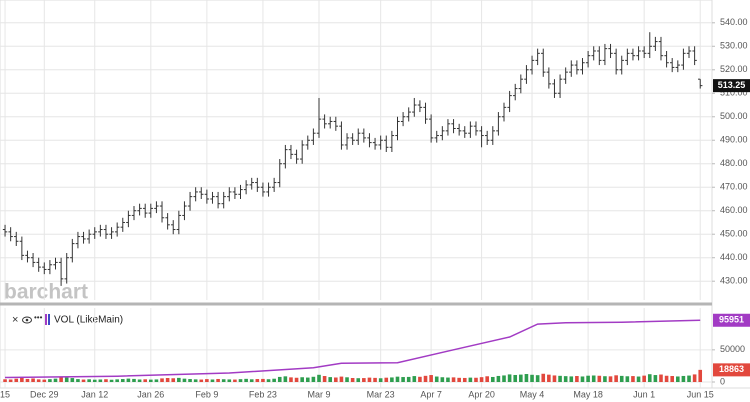 The image size is (750, 402). I want to click on y-tick-label: 520.00, so click(734, 69).